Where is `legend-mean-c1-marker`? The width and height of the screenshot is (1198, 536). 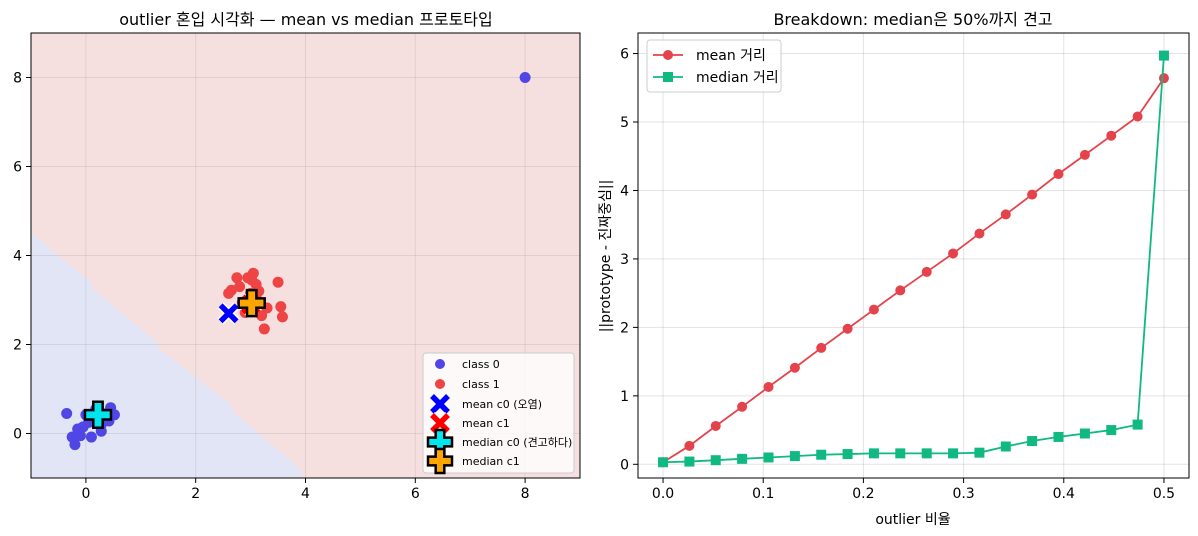 legend-mean-c1-marker is located at coordinates (440, 423).